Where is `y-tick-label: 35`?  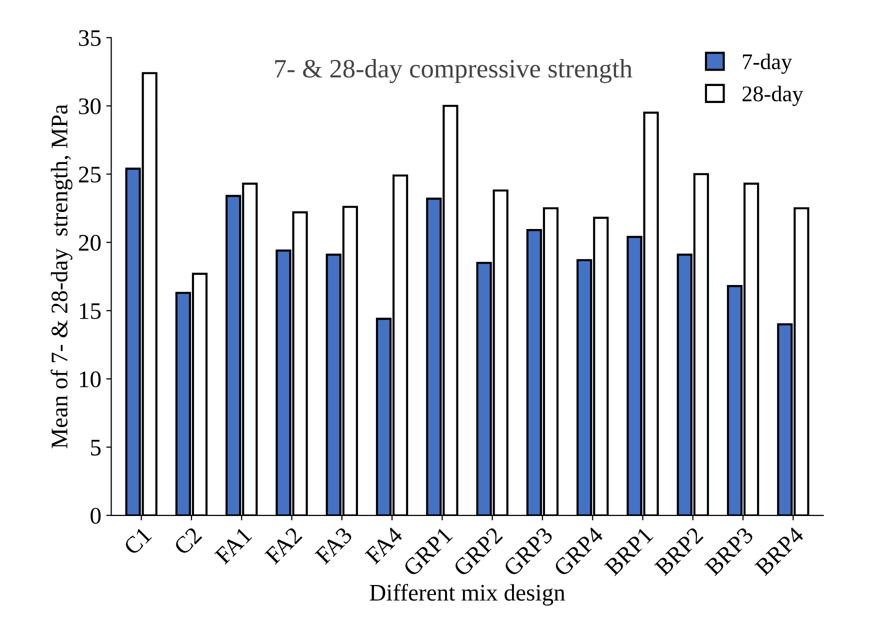
y-tick-label: 35 is located at coordinates (90, 38).